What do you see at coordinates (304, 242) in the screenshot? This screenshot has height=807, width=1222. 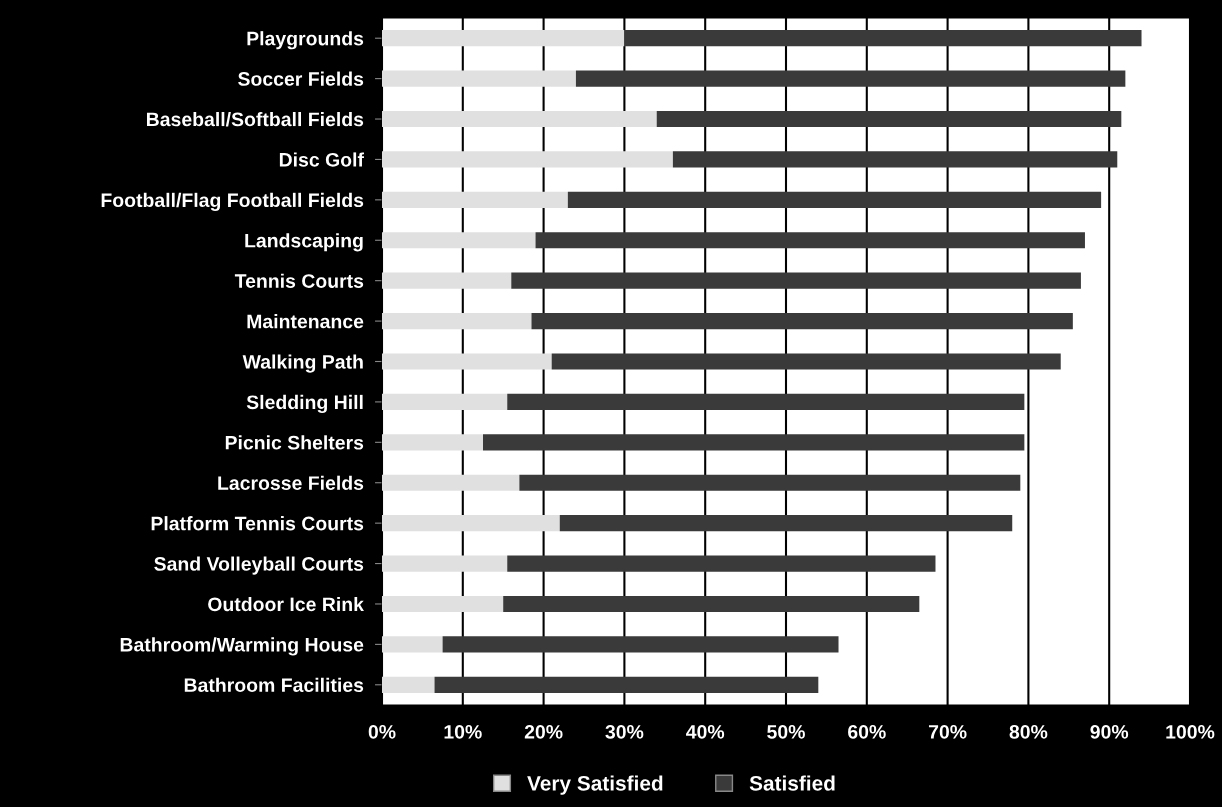 I see `y-tick-label: Landscaping` at bounding box center [304, 242].